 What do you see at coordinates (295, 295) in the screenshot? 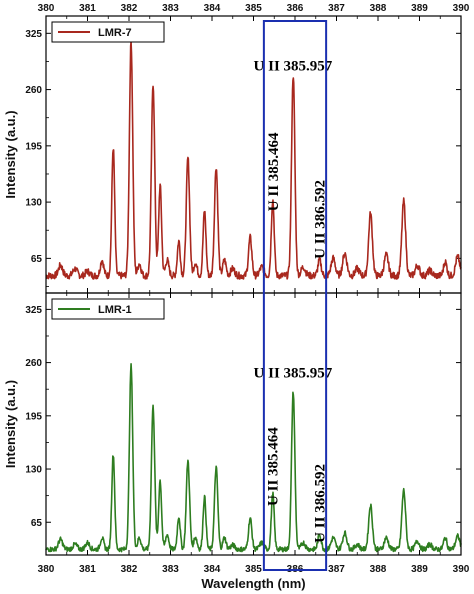
I see `highlight-box` at bounding box center [295, 295].